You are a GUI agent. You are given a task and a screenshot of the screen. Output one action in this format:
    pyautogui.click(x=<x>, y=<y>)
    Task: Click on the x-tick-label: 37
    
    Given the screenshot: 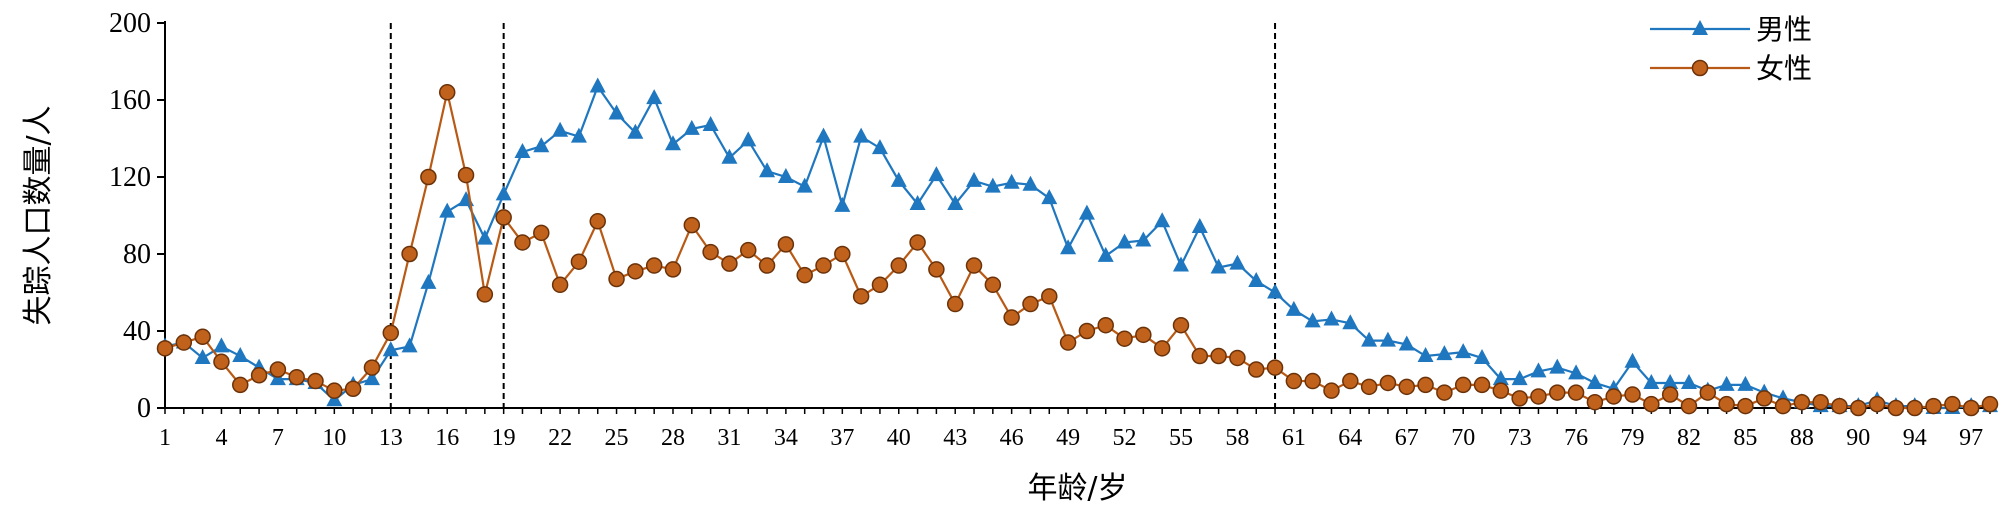 What is the action you would take?
    pyautogui.click(x=842, y=438)
    